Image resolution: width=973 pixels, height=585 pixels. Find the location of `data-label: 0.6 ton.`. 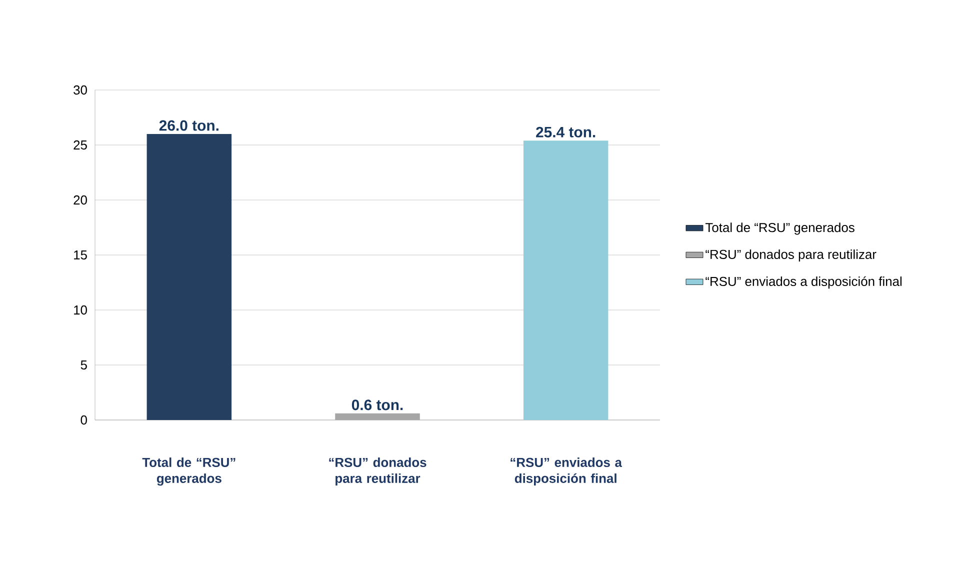

data-label: 0.6 ton. is located at coordinates (377, 405).